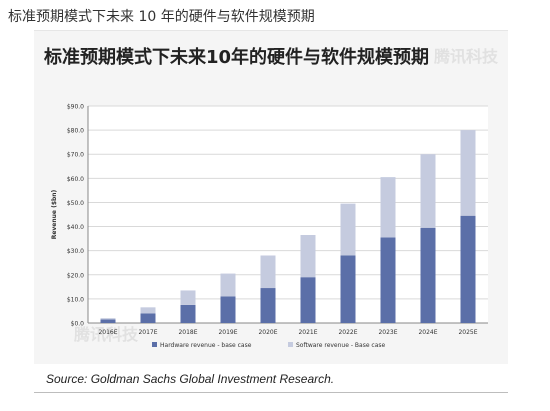 The image size is (550, 411). I want to click on x-tick-label: 2016E, so click(107, 332).